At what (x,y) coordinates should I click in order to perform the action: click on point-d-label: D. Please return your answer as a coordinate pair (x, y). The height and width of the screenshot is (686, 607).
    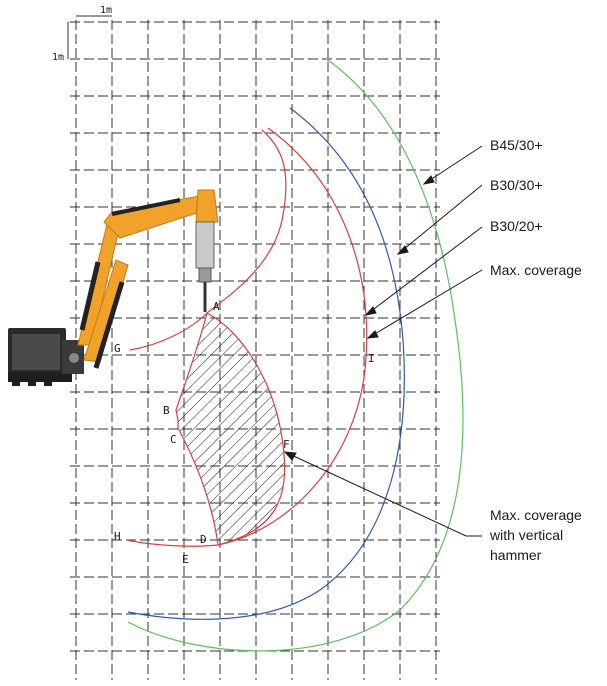
    Looking at the image, I should click on (203, 539).